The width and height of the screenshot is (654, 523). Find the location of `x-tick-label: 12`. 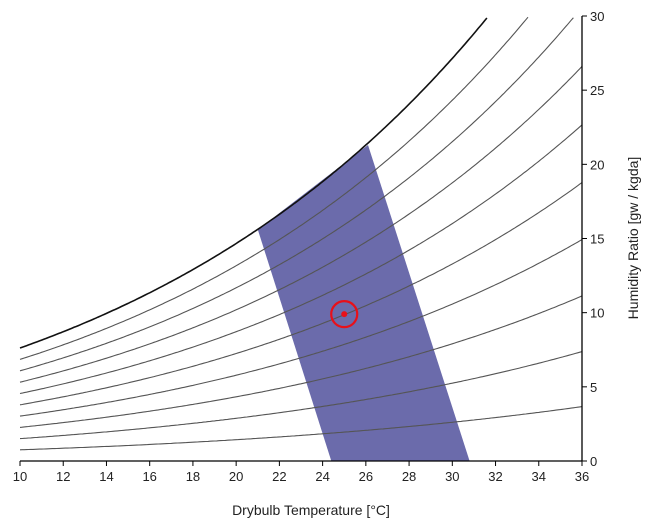

x-tick-label: 12 is located at coordinates (63, 476).